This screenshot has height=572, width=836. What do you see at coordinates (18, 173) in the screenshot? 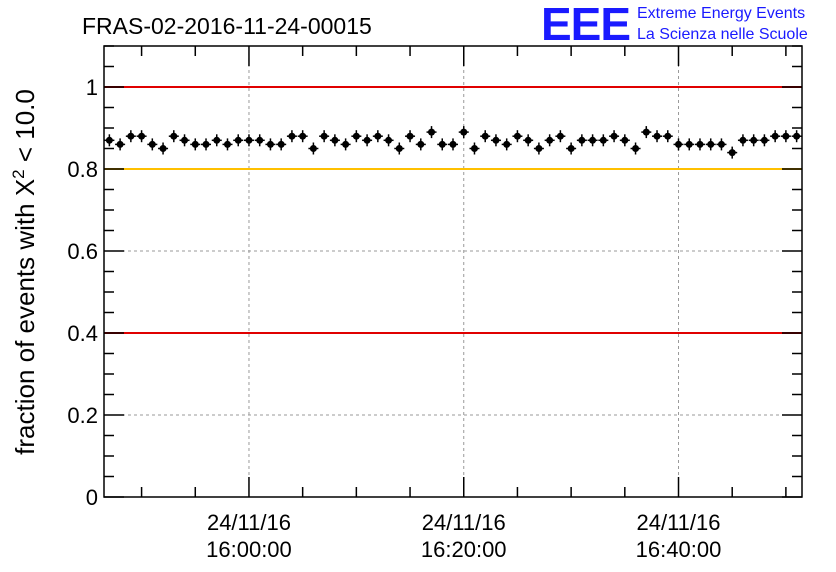
I see `y-axis-label-sup: 2` at bounding box center [18, 173].